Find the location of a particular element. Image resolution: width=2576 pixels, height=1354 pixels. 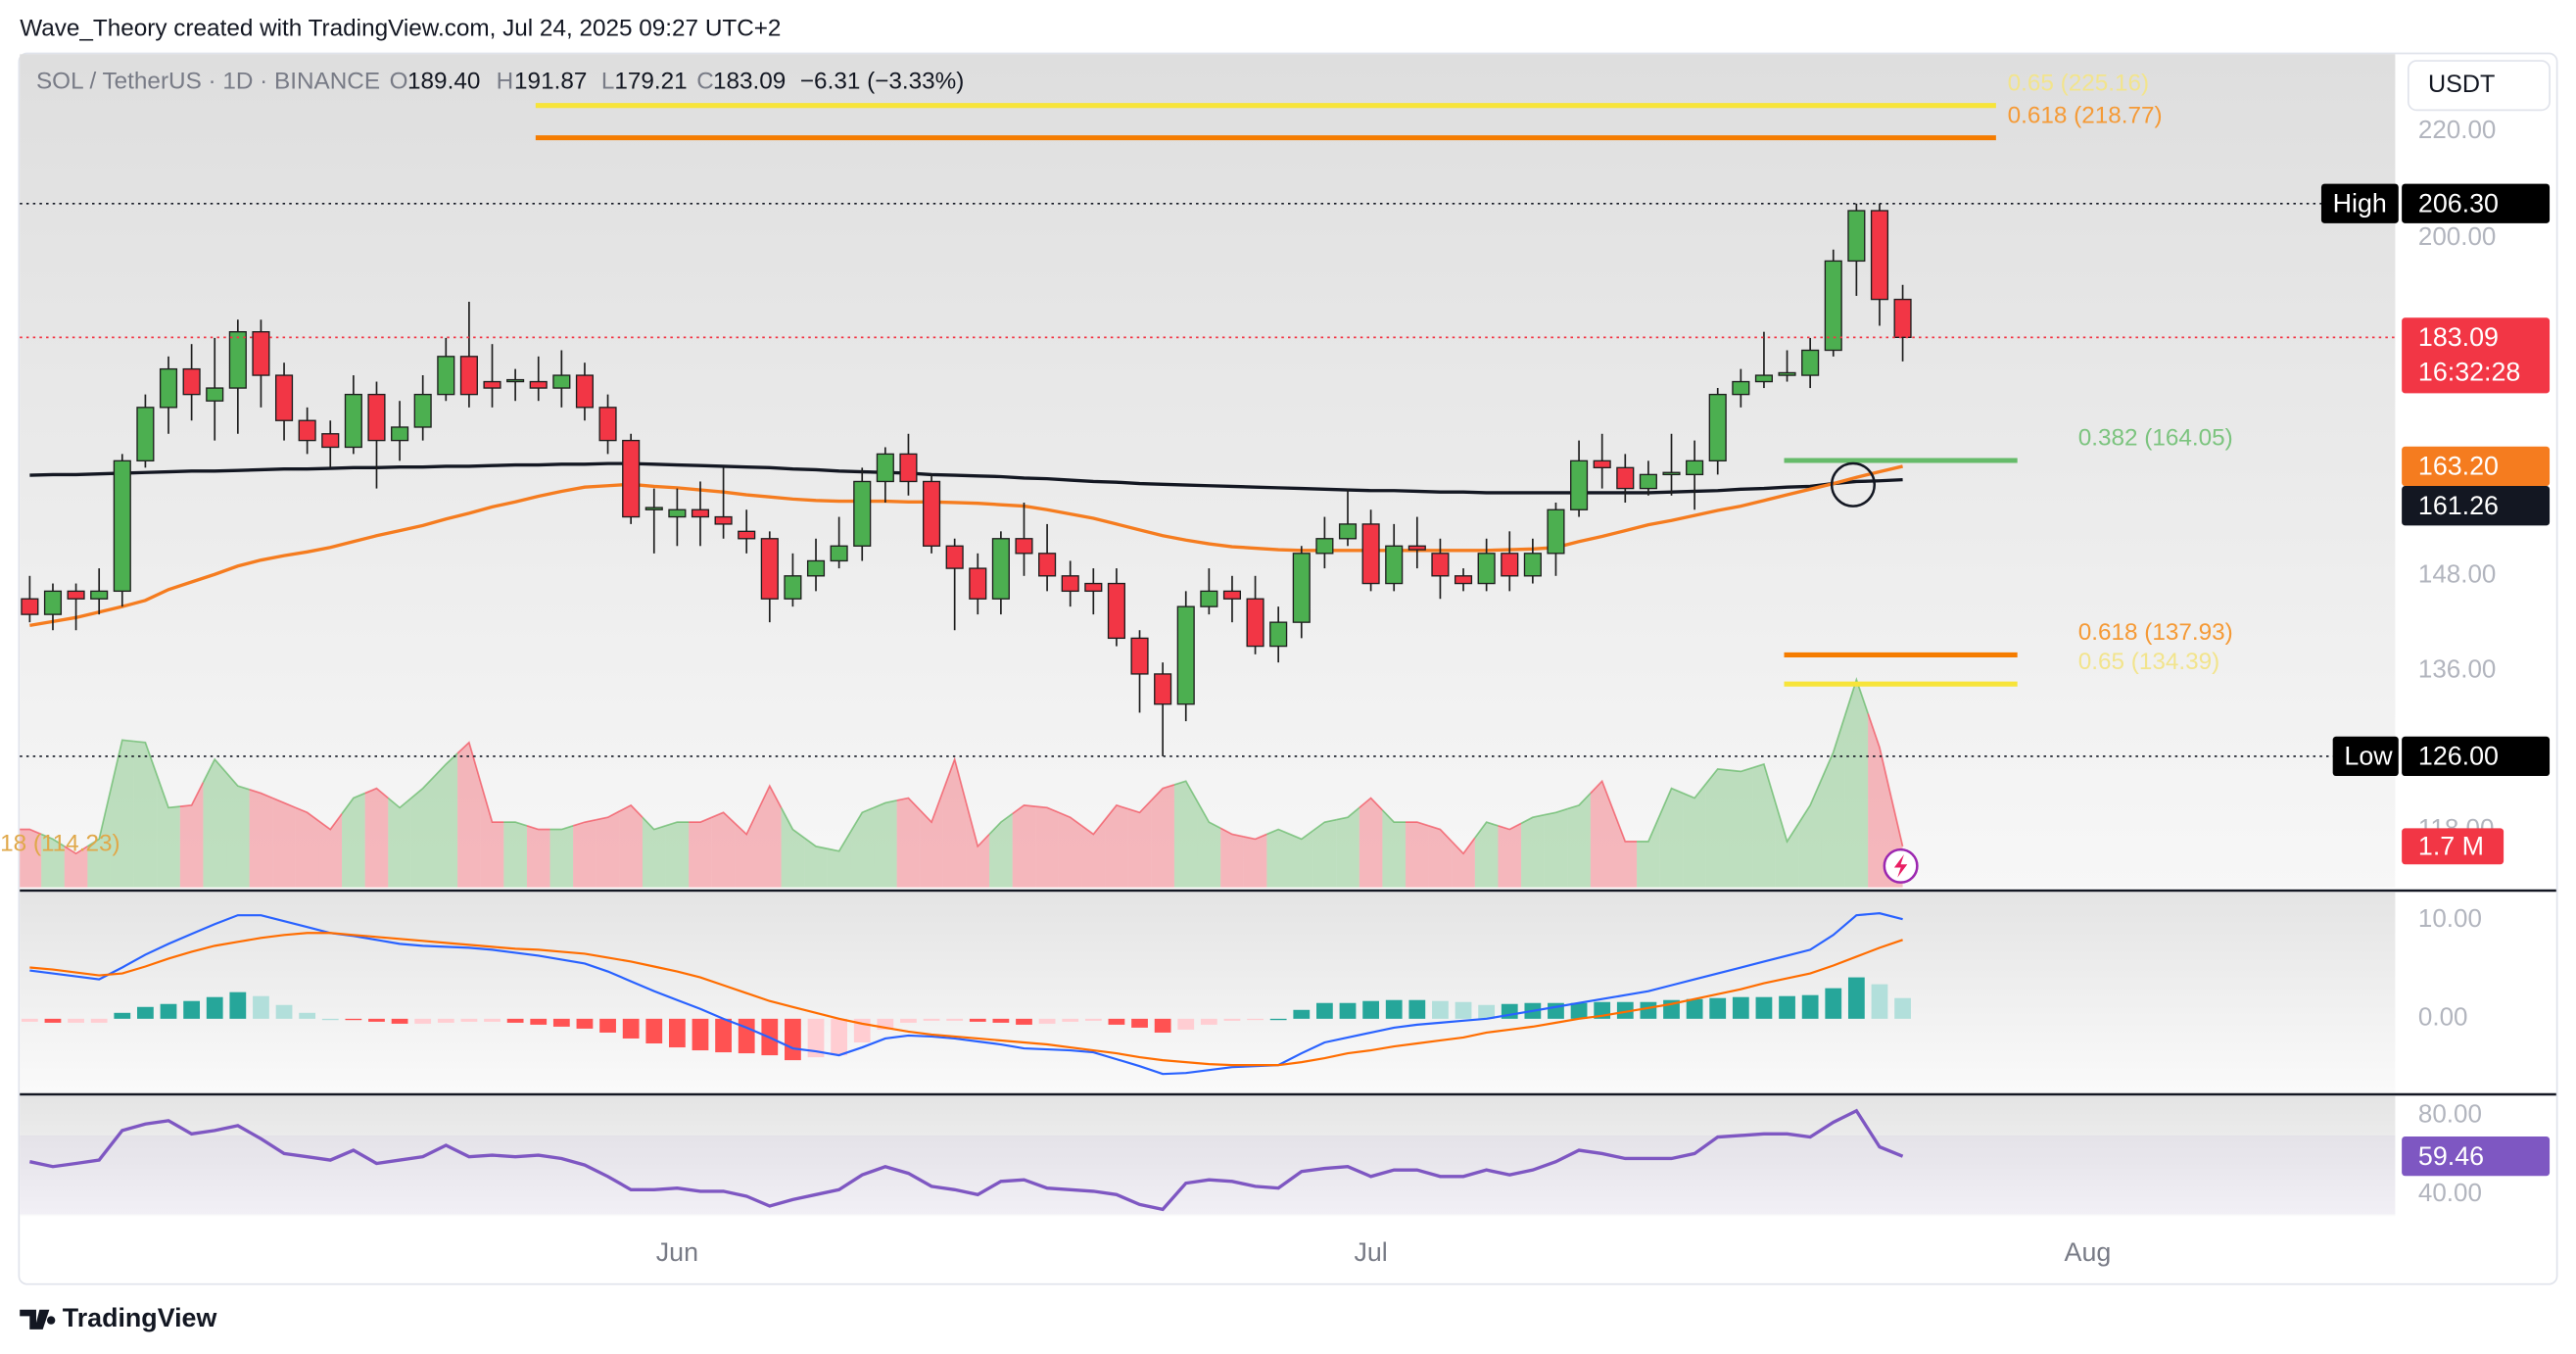

fib-label: 0.65 (225.16) is located at coordinates (2079, 83).